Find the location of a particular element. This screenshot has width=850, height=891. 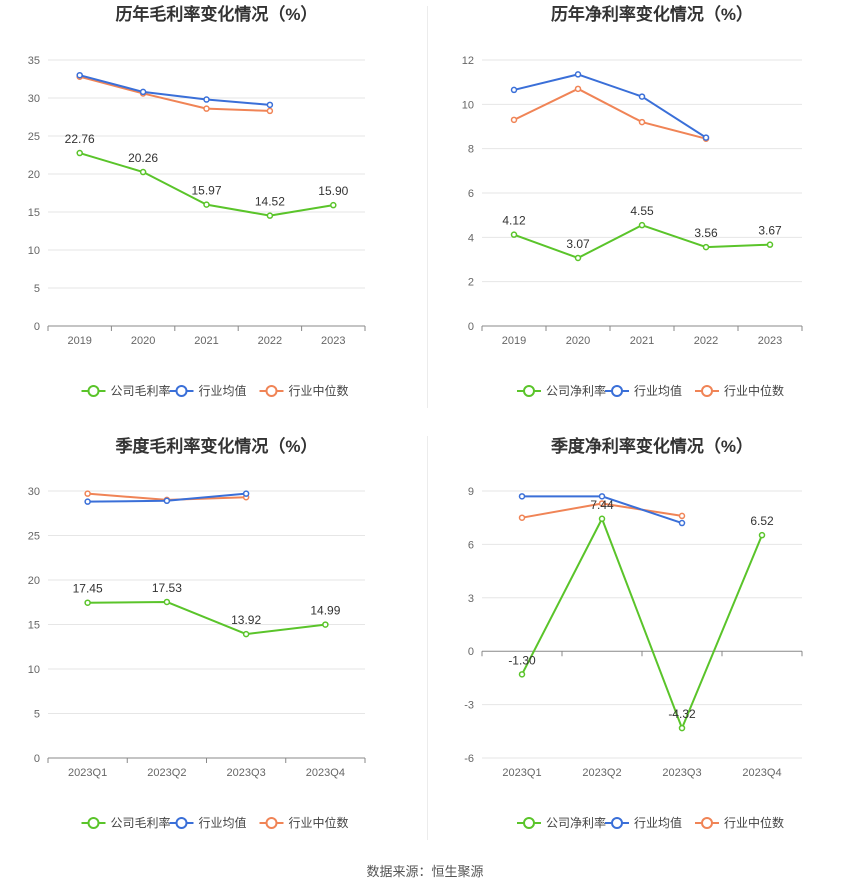

data-label: 4.12 is located at coordinates (514, 221).